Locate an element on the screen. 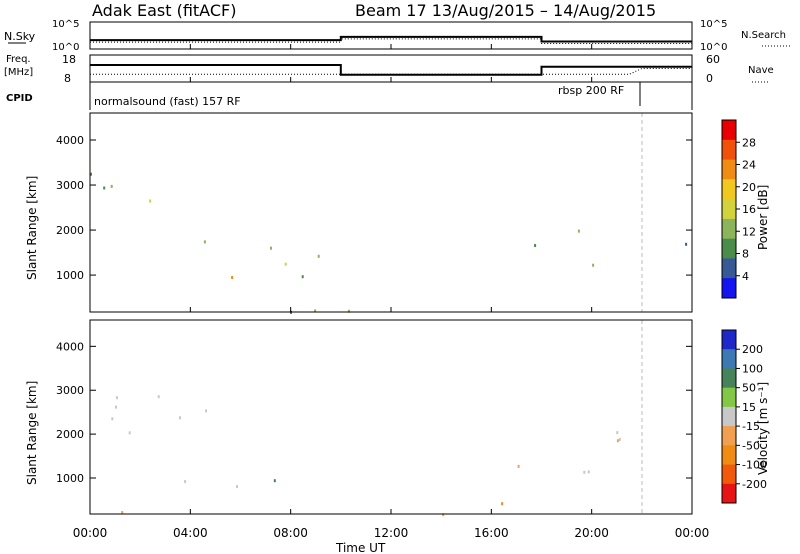 The height and width of the screenshot is (554, 800). nsearch-tick-top: 10^5 is located at coordinates (713, 24).